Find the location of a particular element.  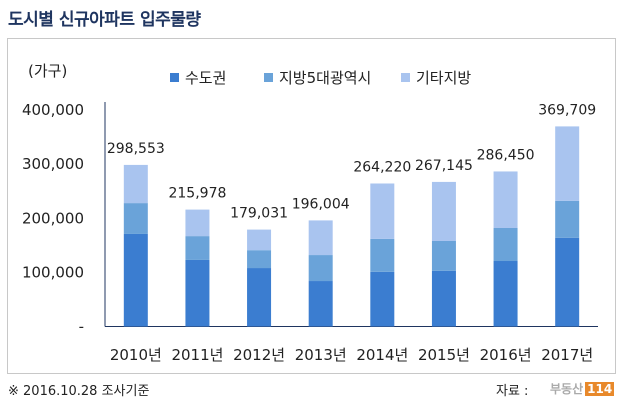

total-data-label: 196,004 is located at coordinates (321, 204).